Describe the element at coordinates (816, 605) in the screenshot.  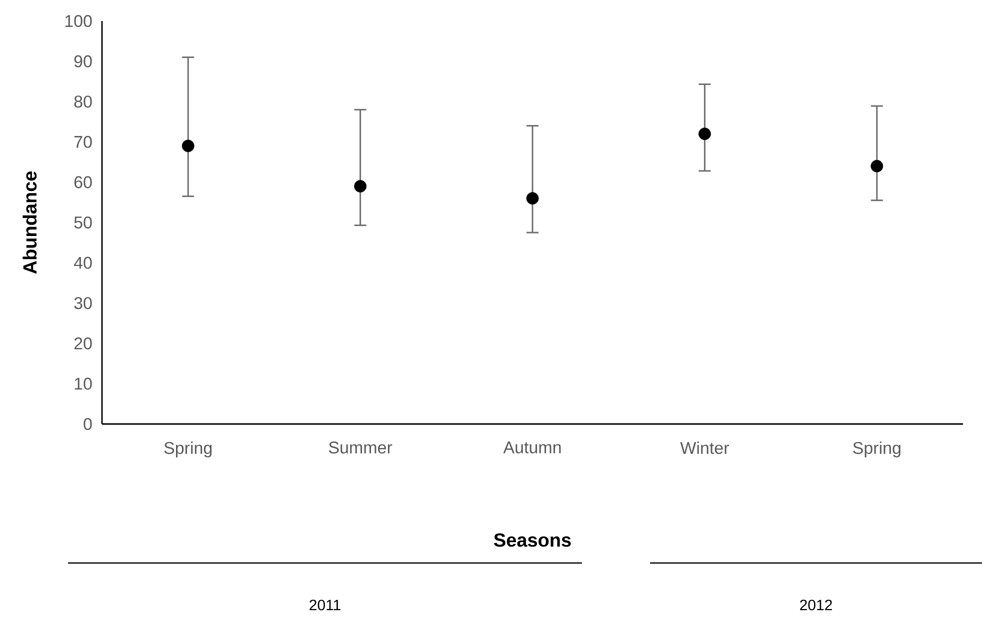
I see `text: 2012` at that location.